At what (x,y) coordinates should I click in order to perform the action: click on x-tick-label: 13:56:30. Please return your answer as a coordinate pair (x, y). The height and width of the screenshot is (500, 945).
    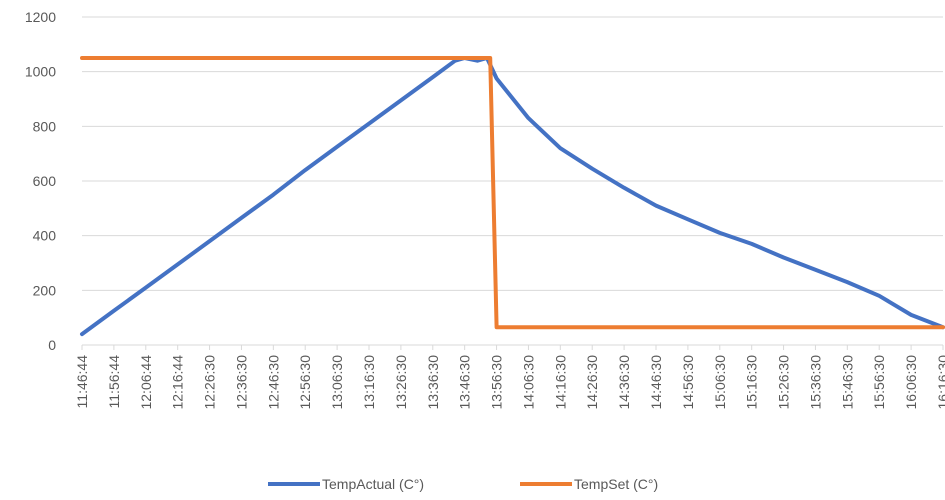
    Looking at the image, I should click on (497, 382).